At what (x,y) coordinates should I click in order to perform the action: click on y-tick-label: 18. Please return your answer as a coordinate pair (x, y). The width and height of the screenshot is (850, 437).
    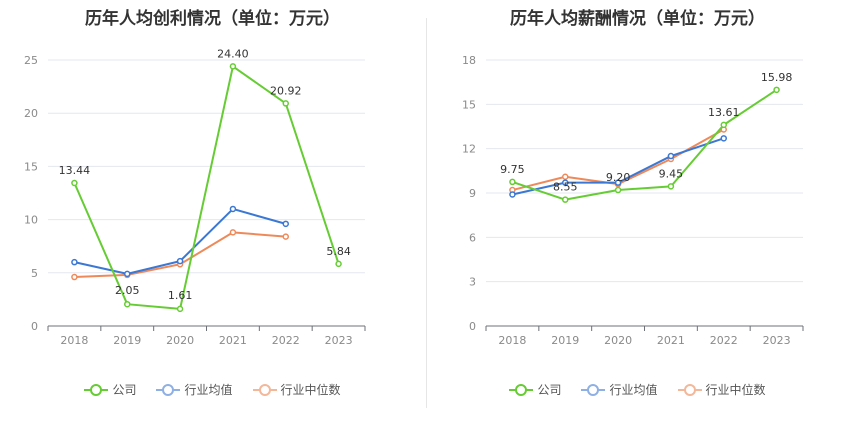
    Looking at the image, I should click on (469, 60).